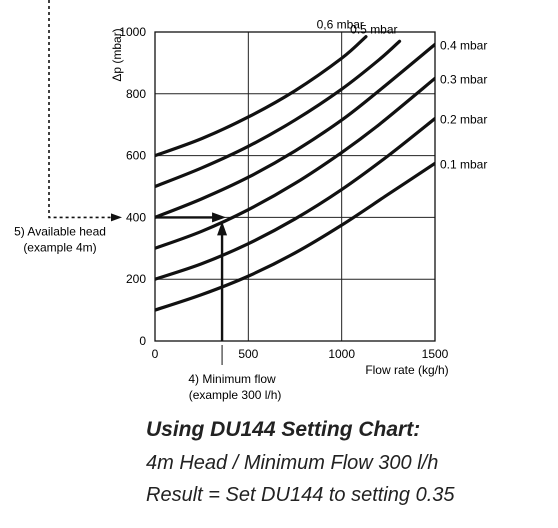  I want to click on y-tick-label: 800, so click(136, 94).